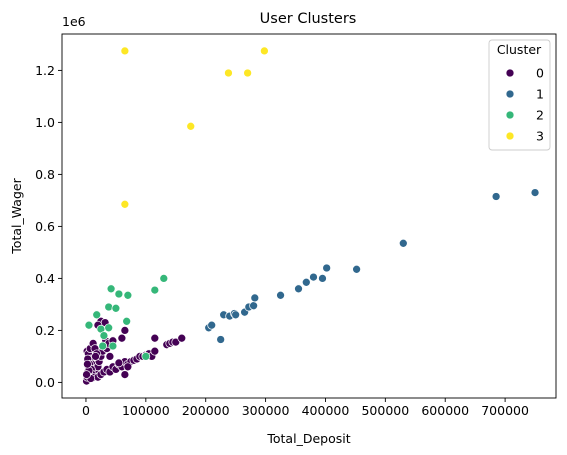 This screenshot has width=567, height=455. Describe the element at coordinates (326, 410) in the screenshot. I see `x-tick-label: 400000` at that location.